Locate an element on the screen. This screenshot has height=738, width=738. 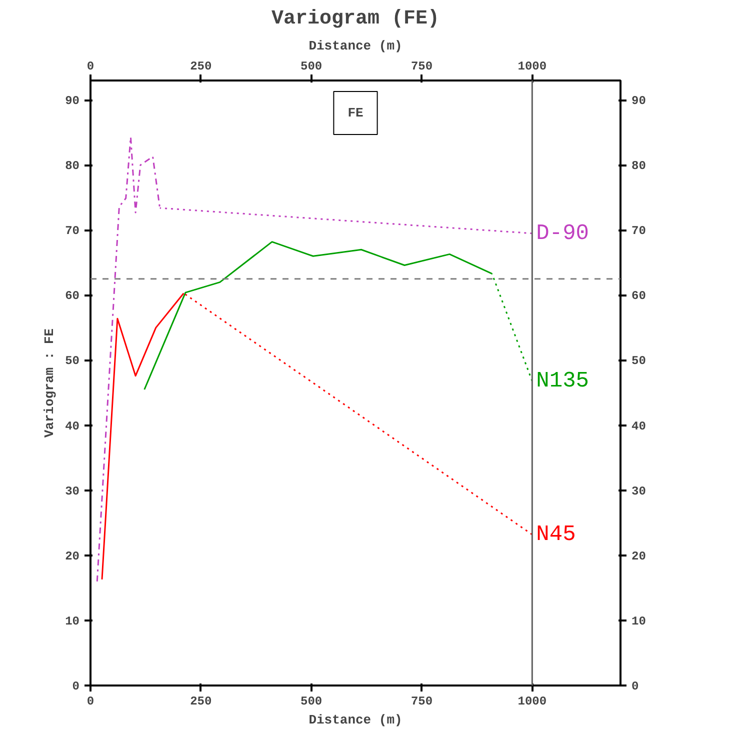
y-tick-label: 90 is located at coordinates (72, 101).